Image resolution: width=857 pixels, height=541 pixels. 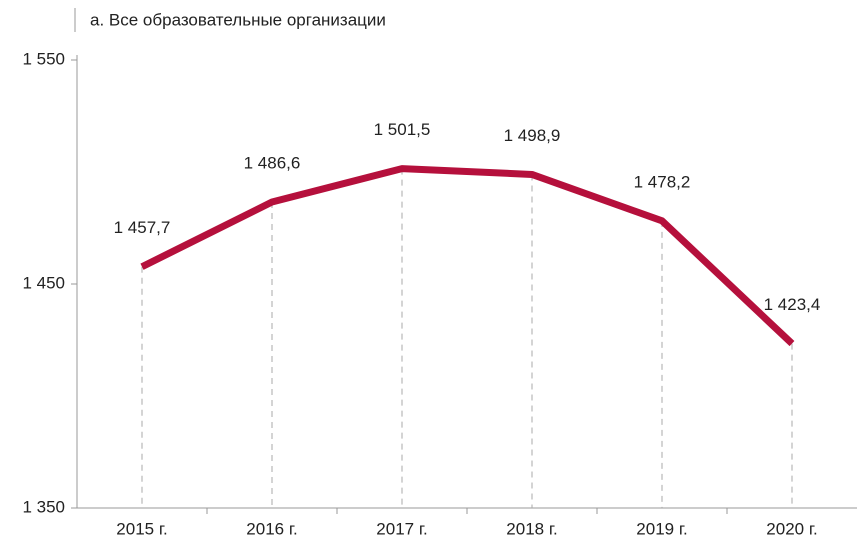 I want to click on data-label: 1 501,5, so click(x=402, y=129).